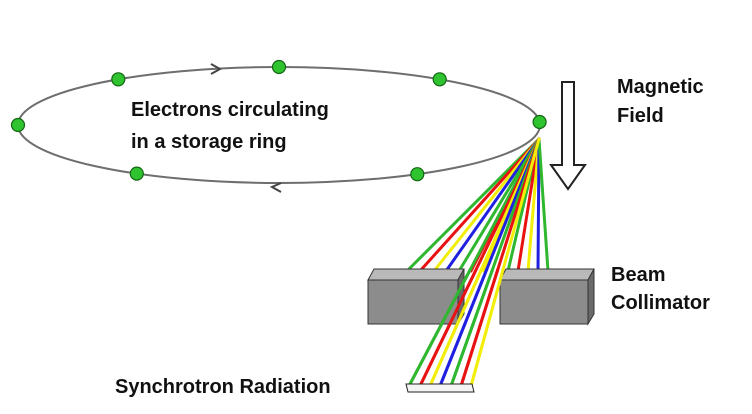  Describe the element at coordinates (660, 303) in the screenshot. I see `collimator-label-line2: Collimator` at that location.